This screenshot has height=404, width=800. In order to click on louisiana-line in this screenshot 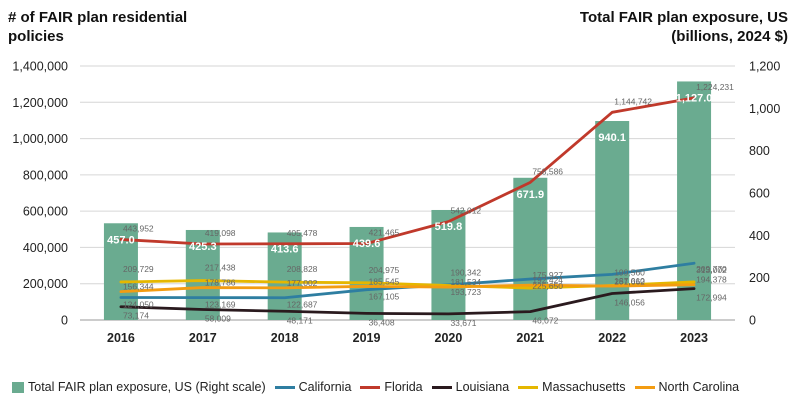, I will do `click(407, 301)`.